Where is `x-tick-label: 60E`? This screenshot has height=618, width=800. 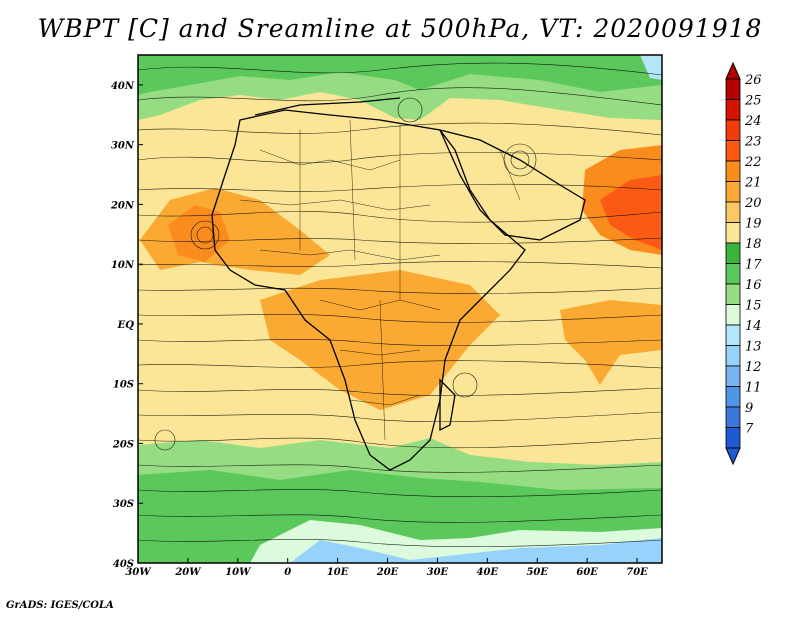 x-tick-label: 60E is located at coordinates (587, 572).